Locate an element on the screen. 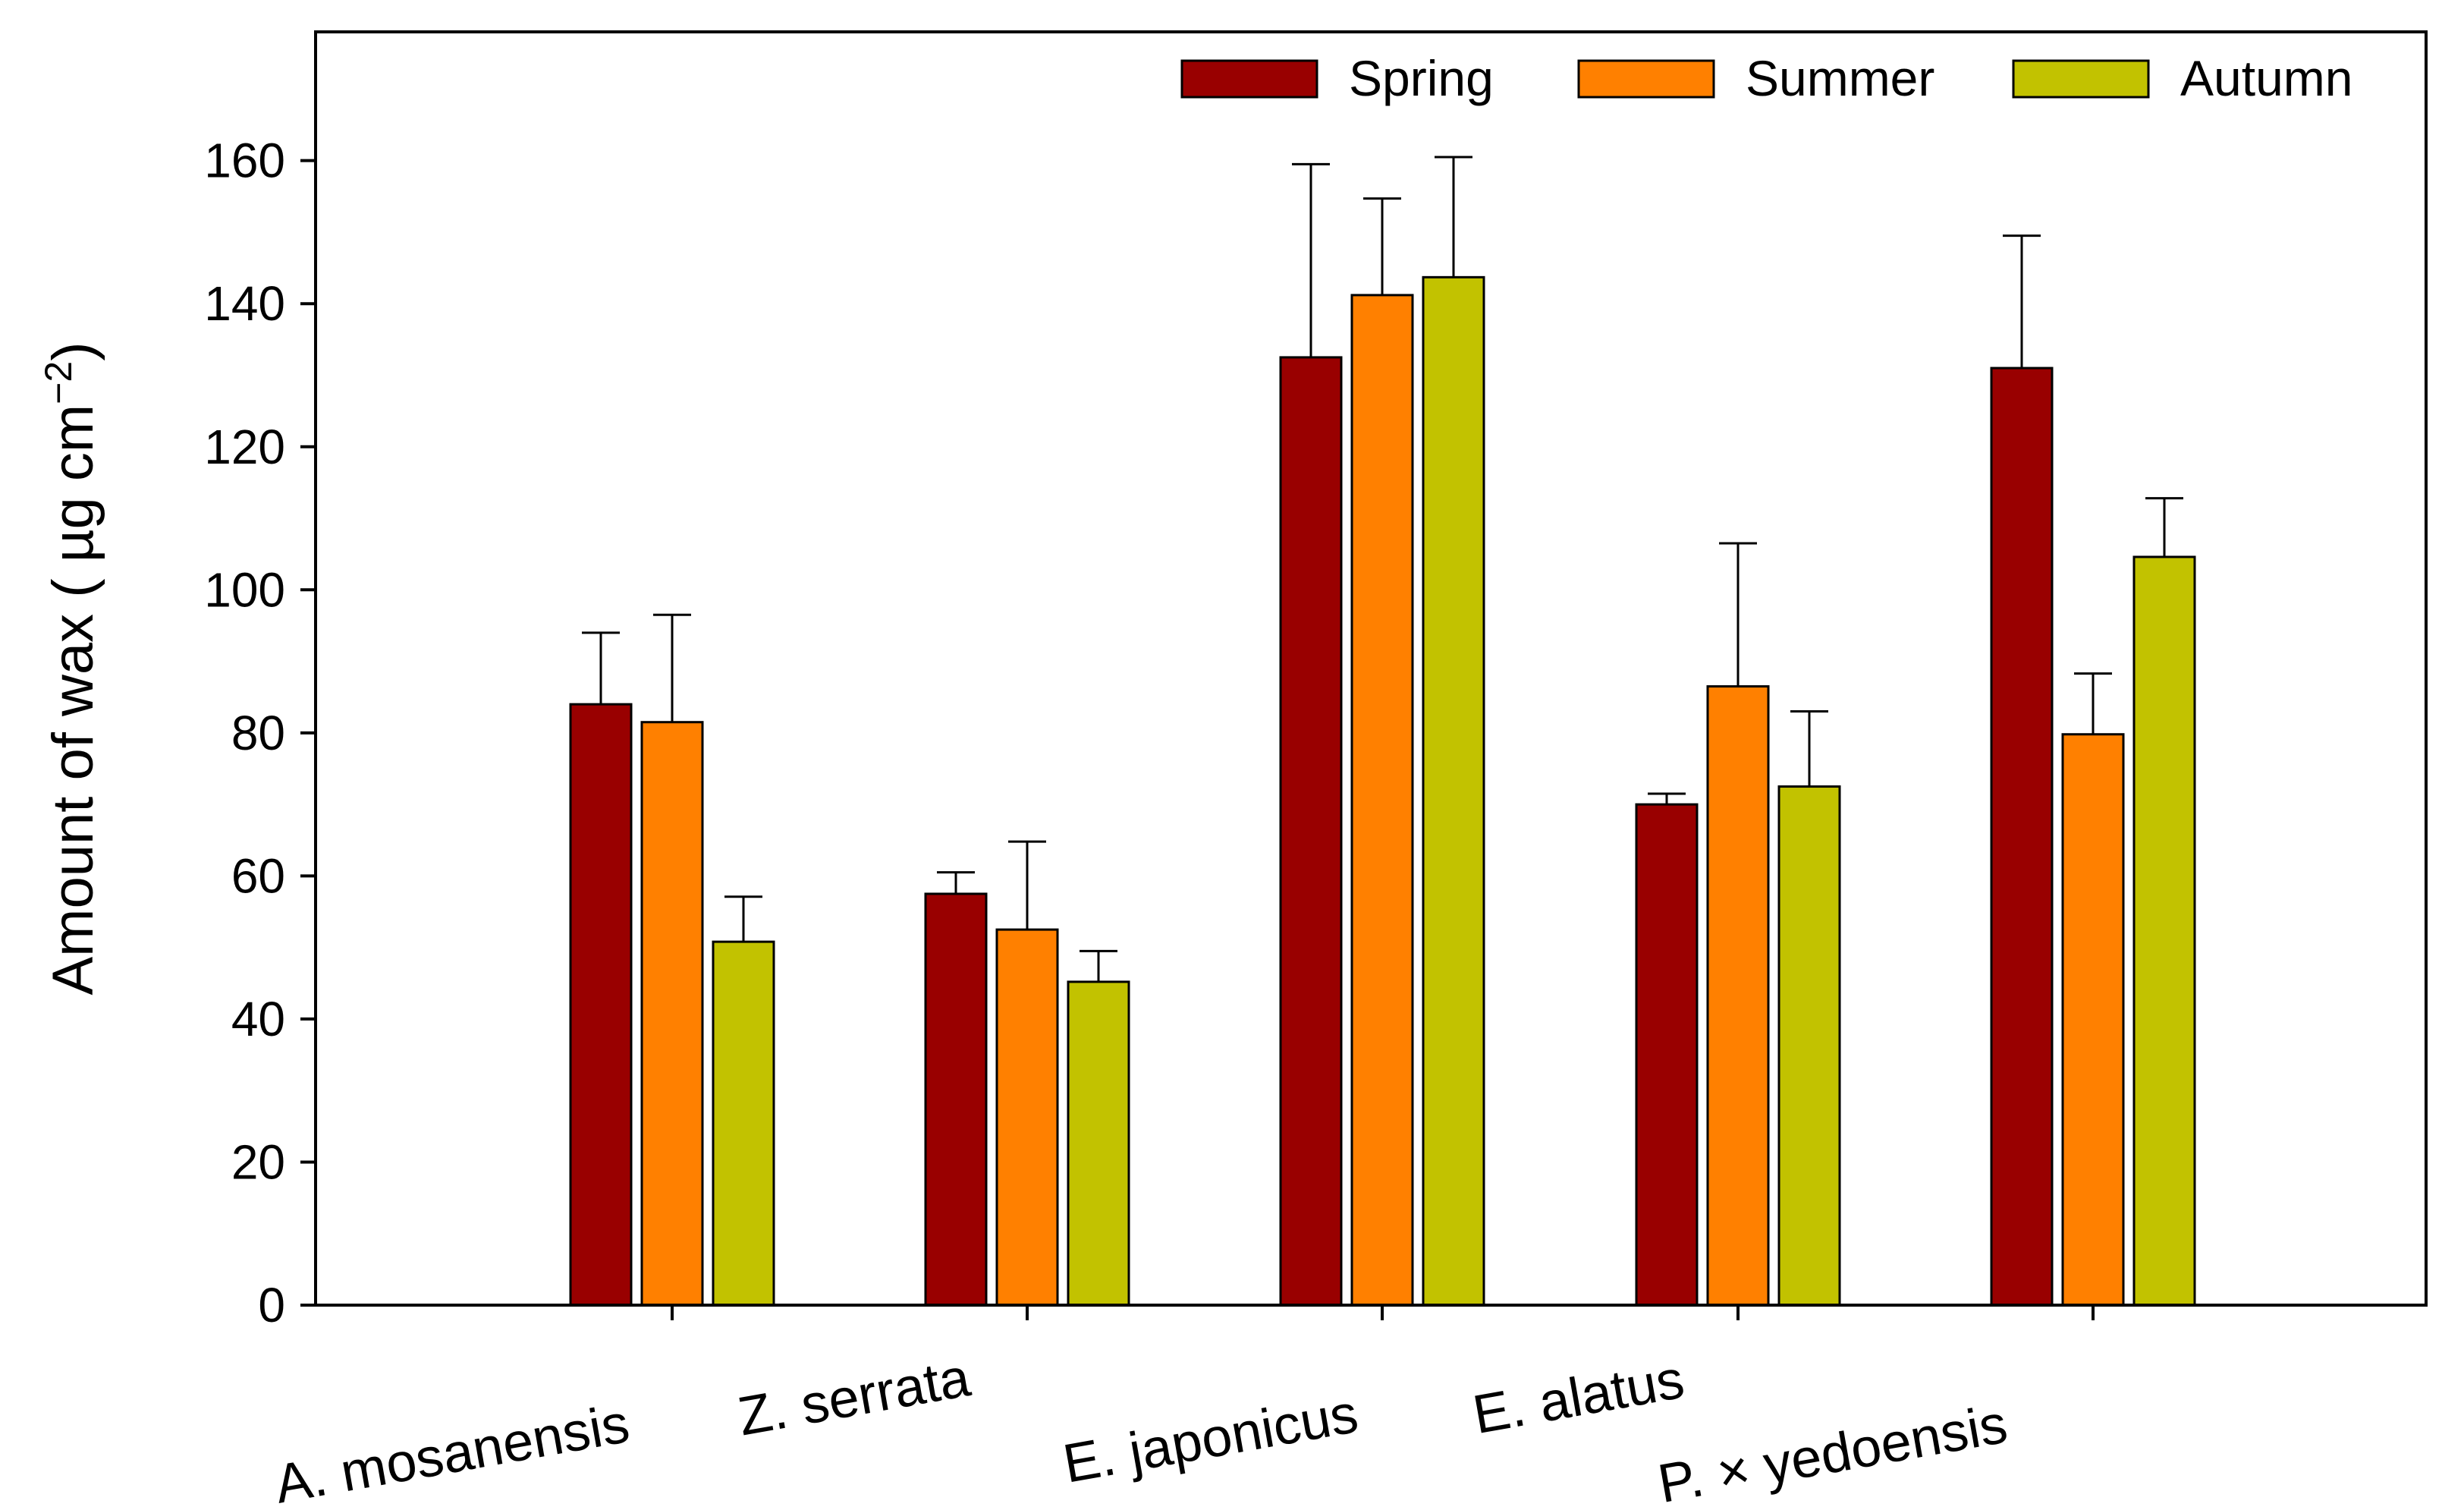 This screenshot has width=2464, height=1510. legend-label-summer: Summer is located at coordinates (1840, 78).